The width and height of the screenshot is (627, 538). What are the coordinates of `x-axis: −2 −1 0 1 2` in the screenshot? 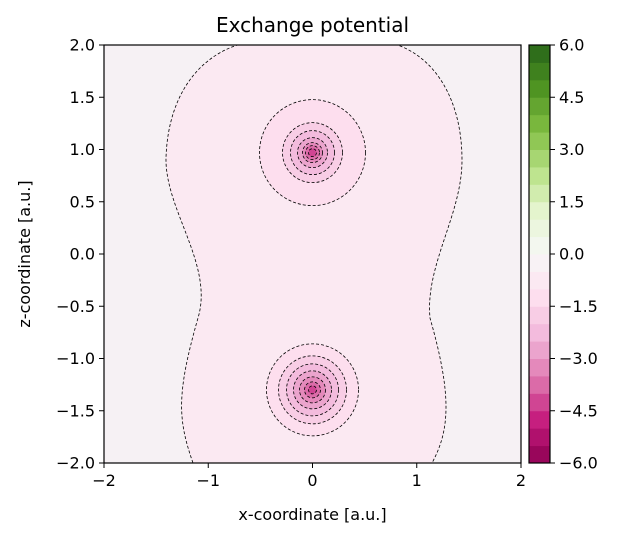 It's located at (309, 476).